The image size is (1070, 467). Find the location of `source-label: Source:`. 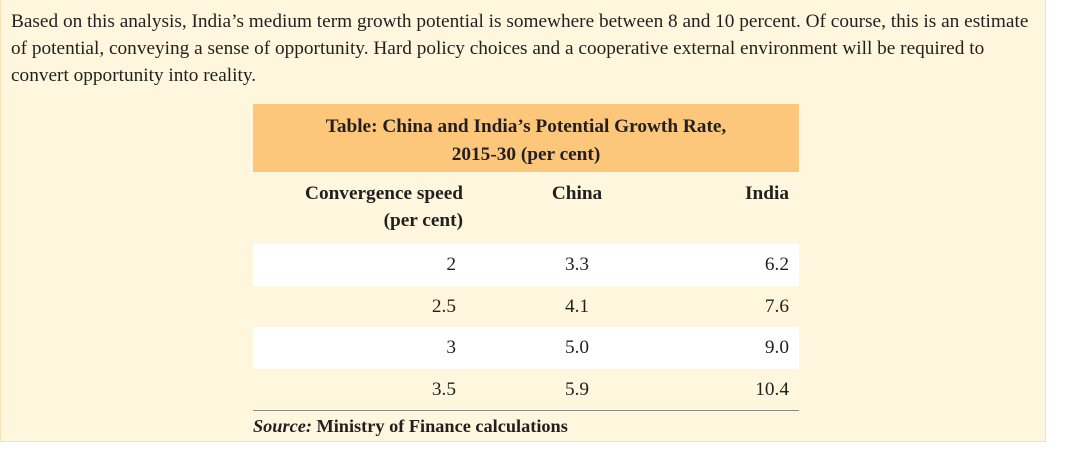

source-label: Source: is located at coordinates (282, 426).